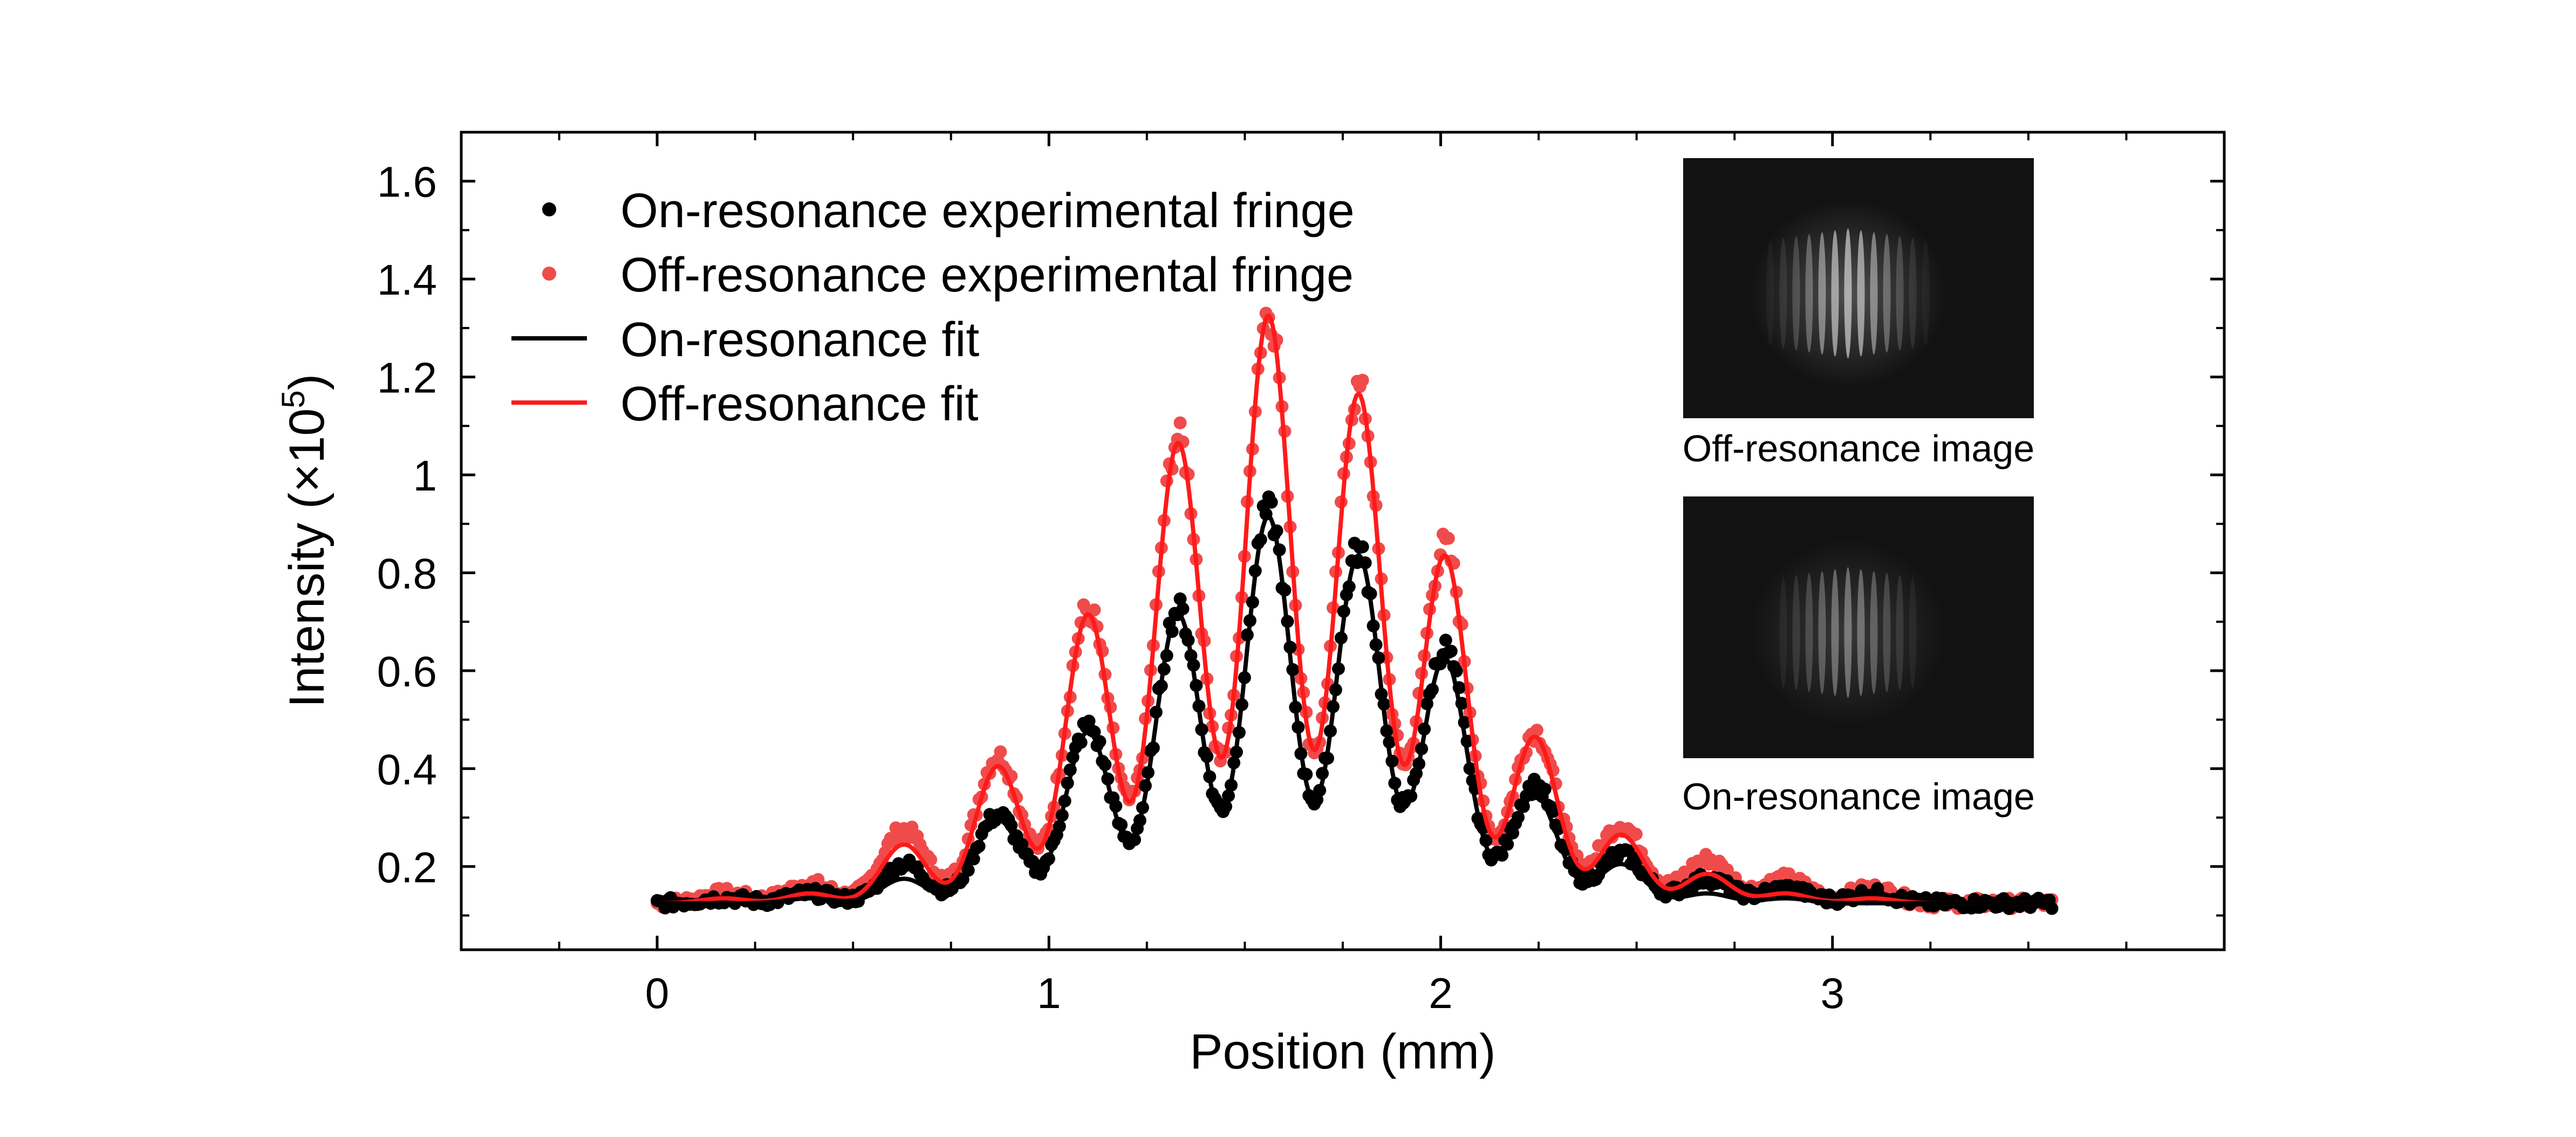  Describe the element at coordinates (407, 280) in the screenshot. I see `y-tick-label: 1.4` at that location.